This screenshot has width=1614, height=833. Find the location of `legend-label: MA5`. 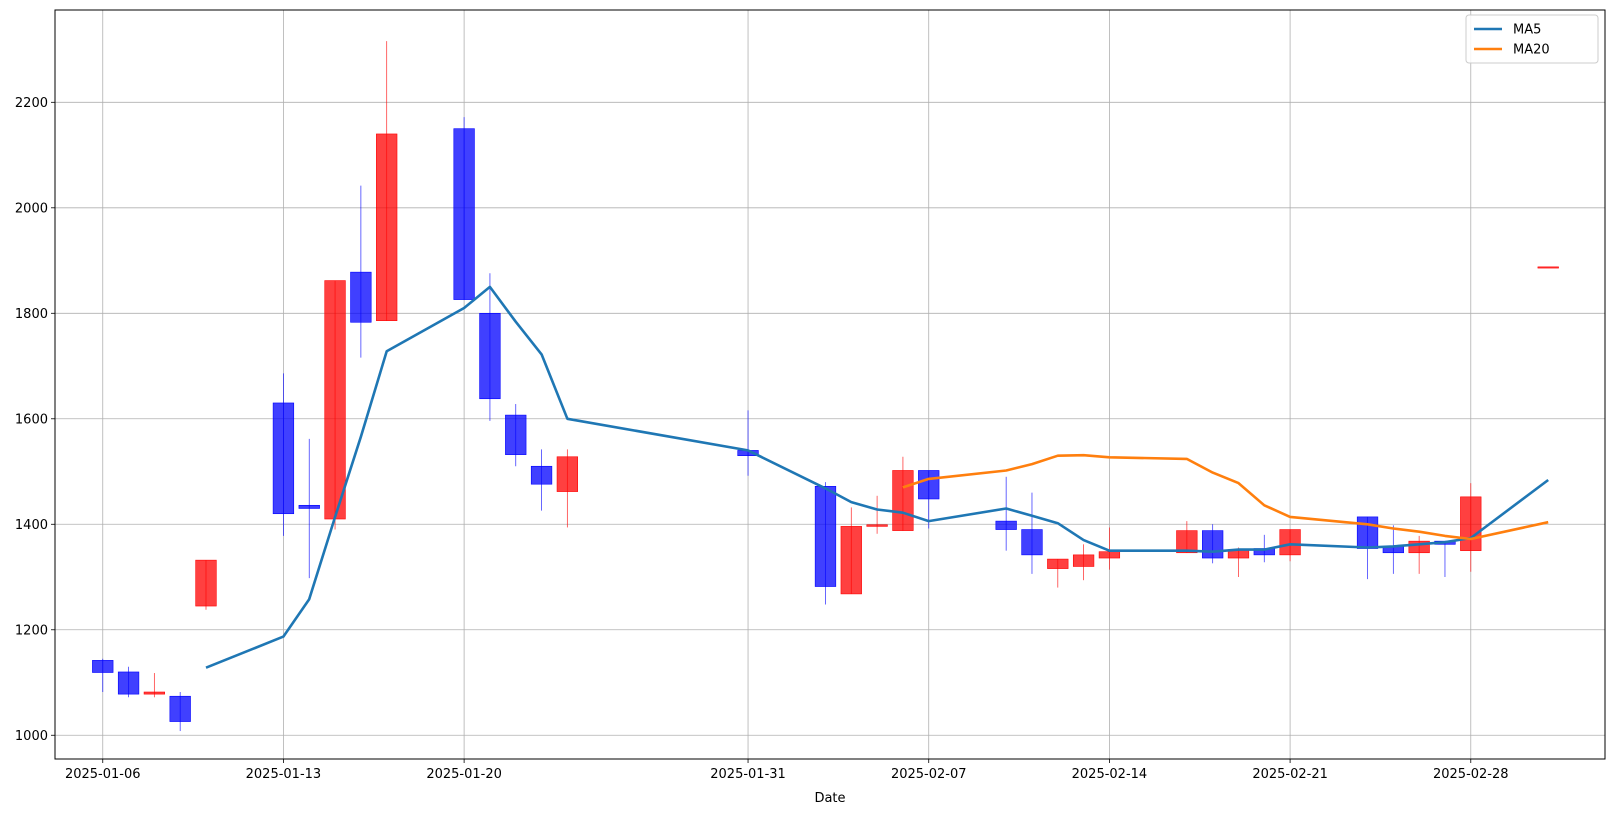

legend-label: MA5 is located at coordinates (1527, 30).